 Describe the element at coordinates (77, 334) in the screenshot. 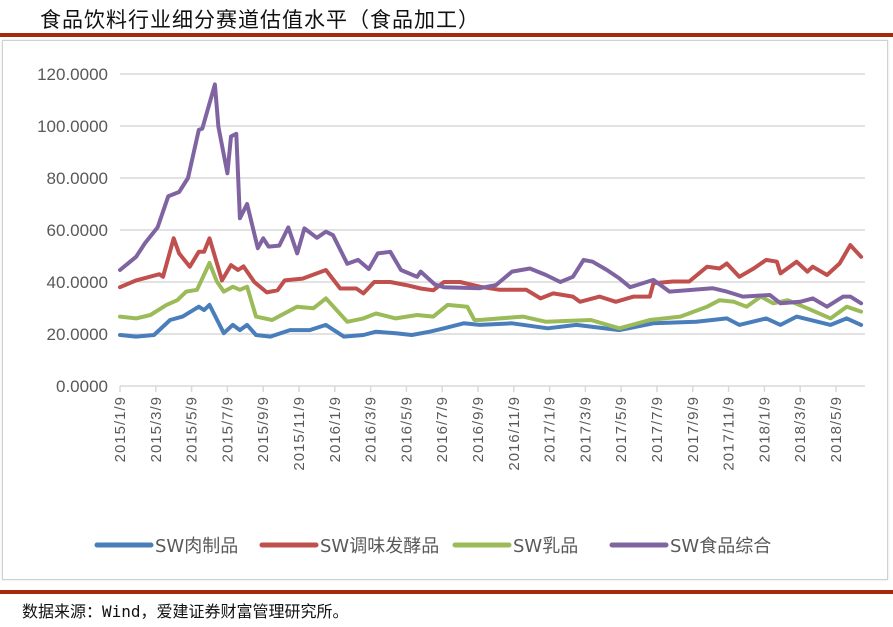

I see `y-tick-label: 20.0000` at that location.